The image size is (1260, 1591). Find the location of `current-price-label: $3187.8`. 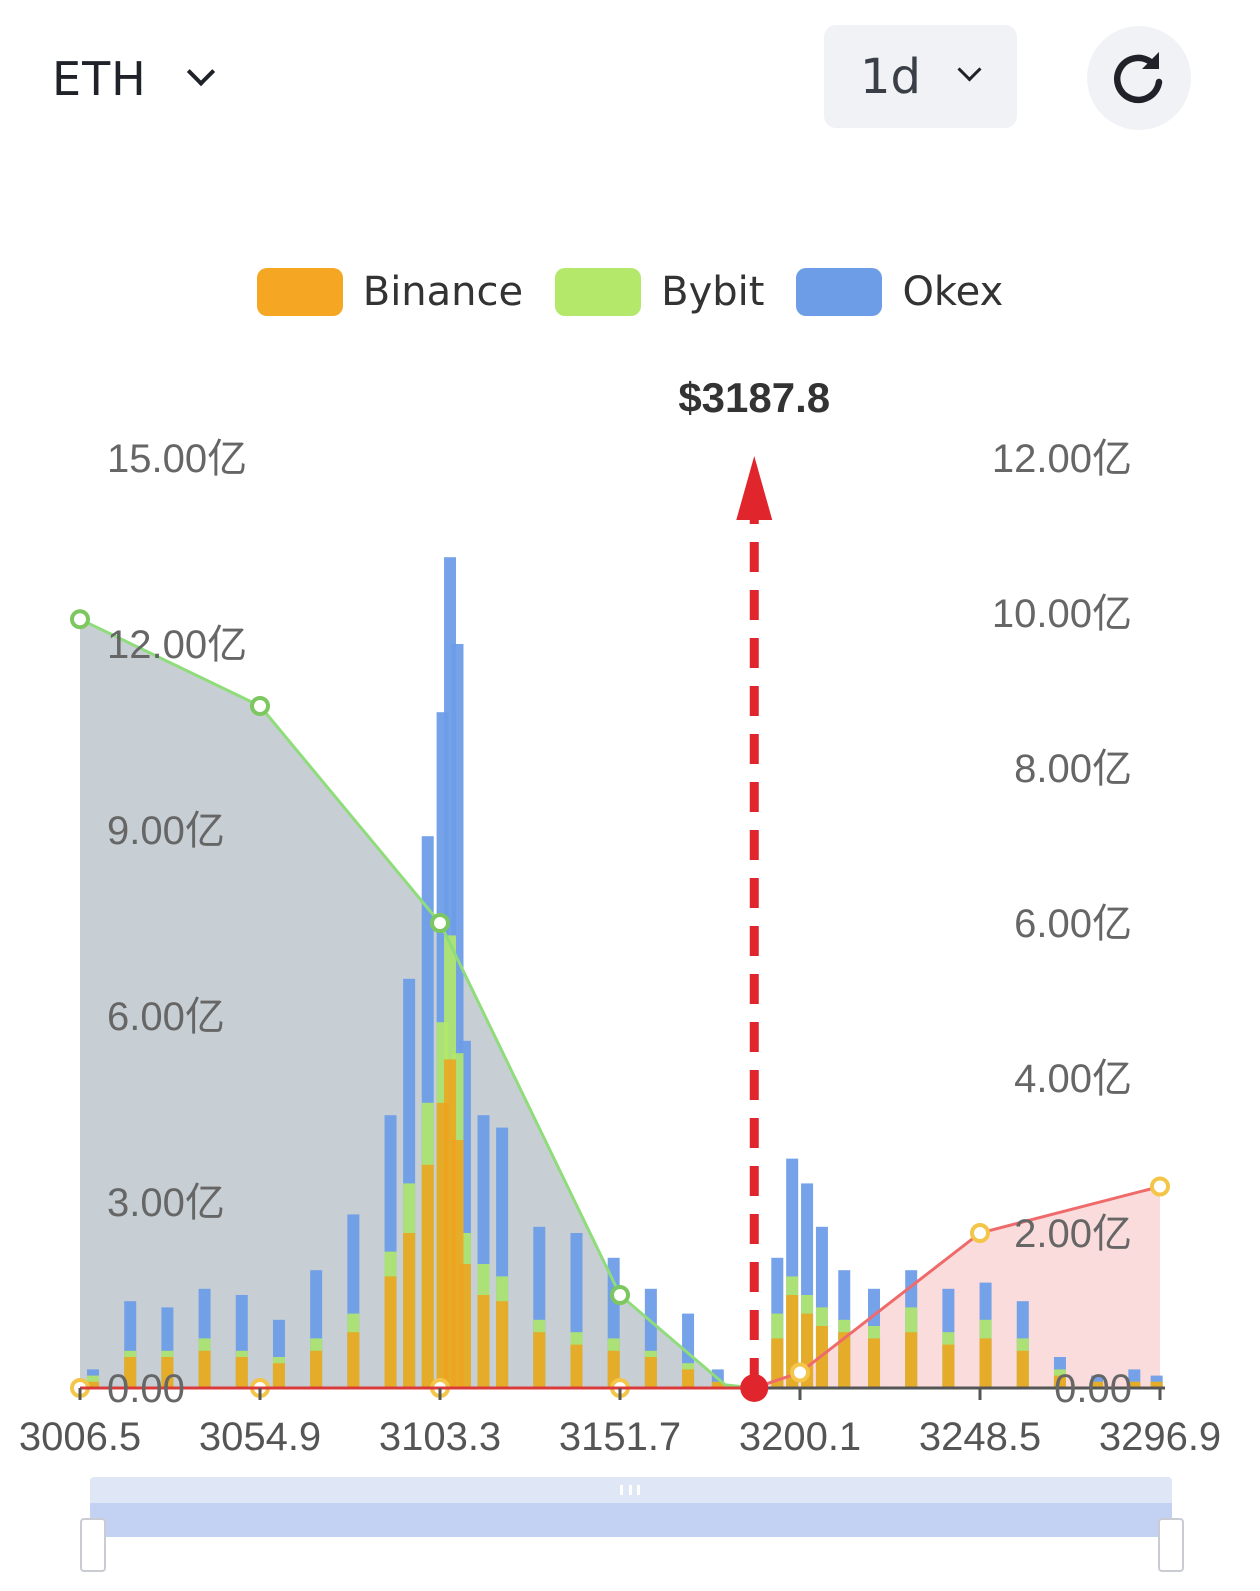

current-price-label: $3187.8 is located at coordinates (754, 397).